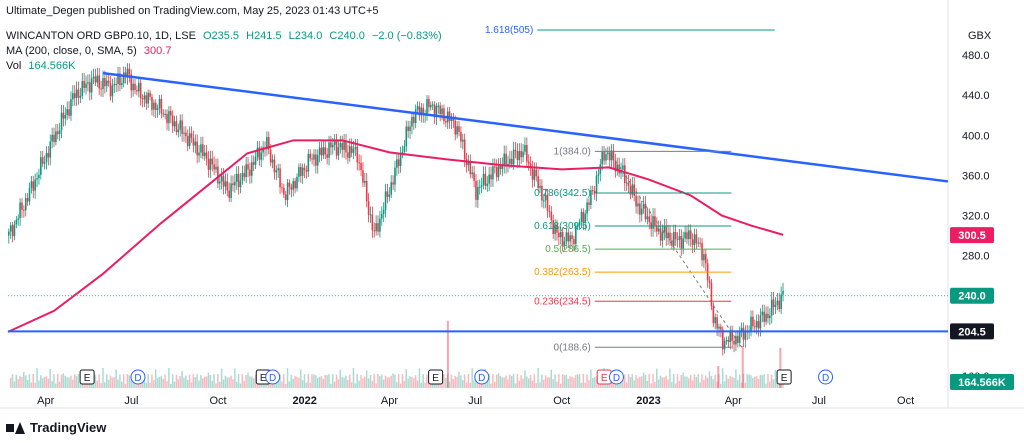 The height and width of the screenshot is (443, 1024). What do you see at coordinates (447, 354) in the screenshot?
I see `volume-spike-bar` at bounding box center [447, 354].